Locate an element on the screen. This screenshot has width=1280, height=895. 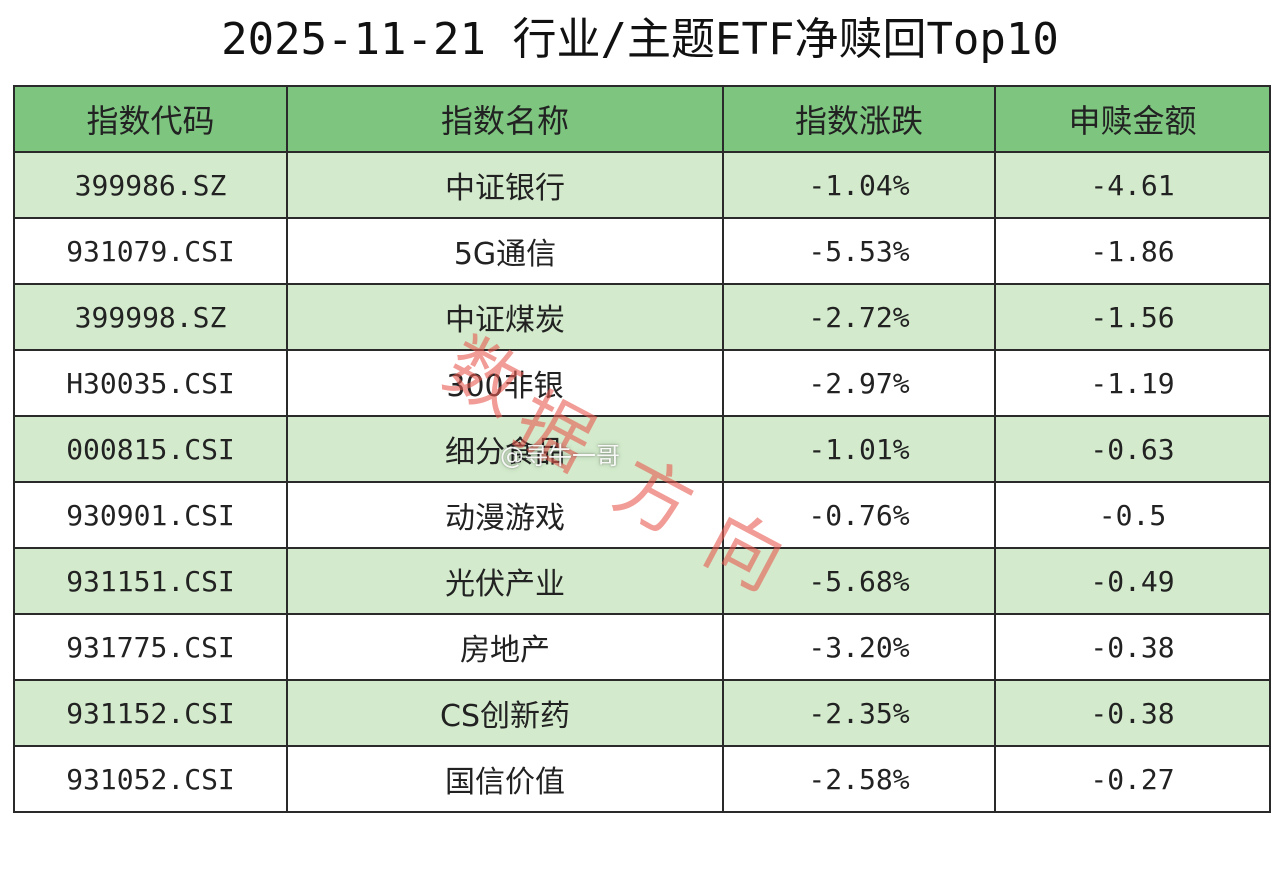
cell-index-change: -2.58% is located at coordinates (859, 779).